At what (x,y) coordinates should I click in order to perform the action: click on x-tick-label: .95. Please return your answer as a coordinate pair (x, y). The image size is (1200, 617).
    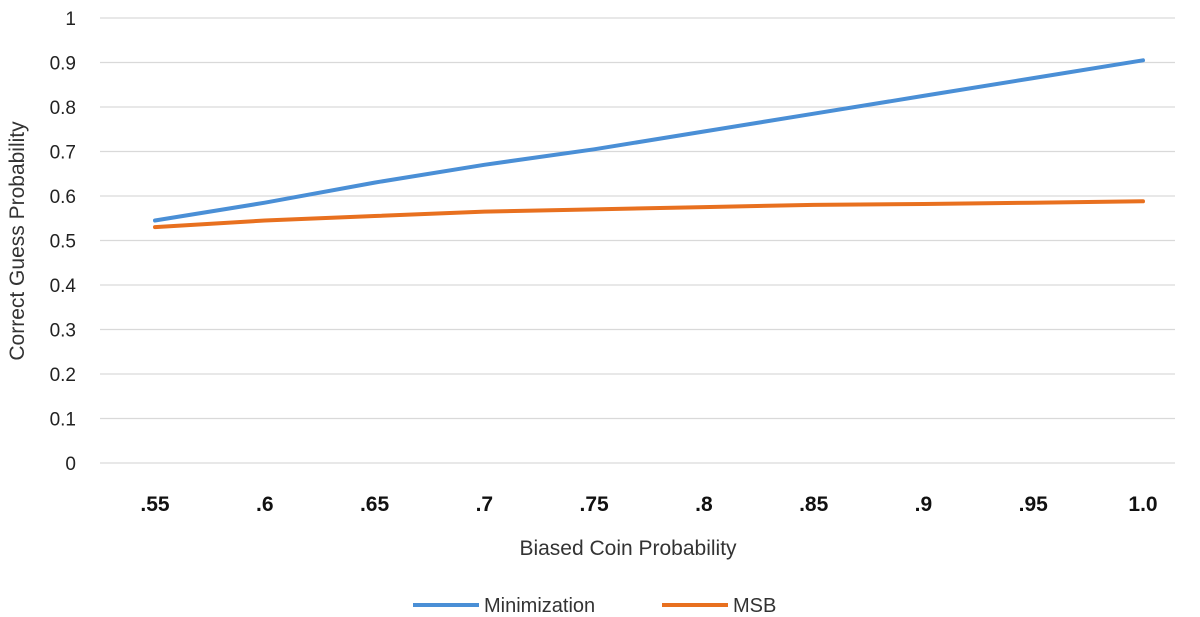
    Looking at the image, I should click on (1034, 504).